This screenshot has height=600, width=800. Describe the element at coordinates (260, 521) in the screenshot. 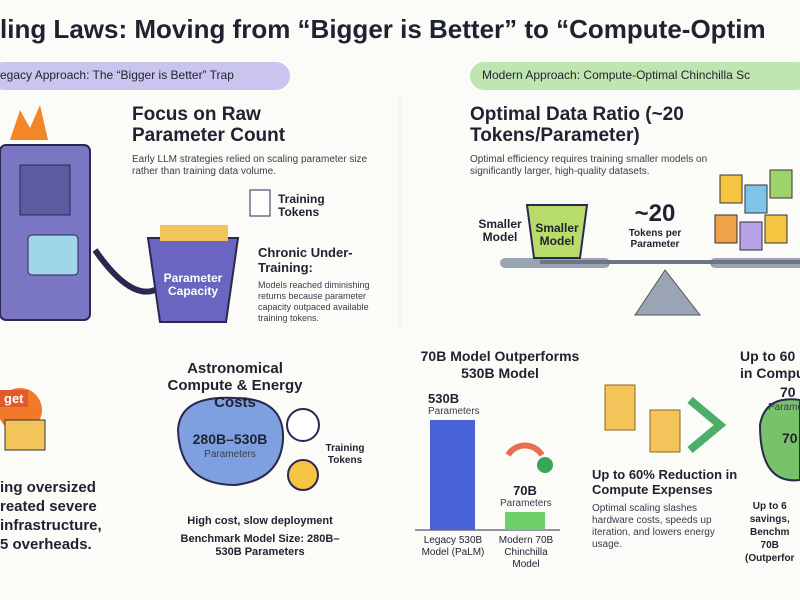

I see `caption: High cost, slow deployment` at that location.